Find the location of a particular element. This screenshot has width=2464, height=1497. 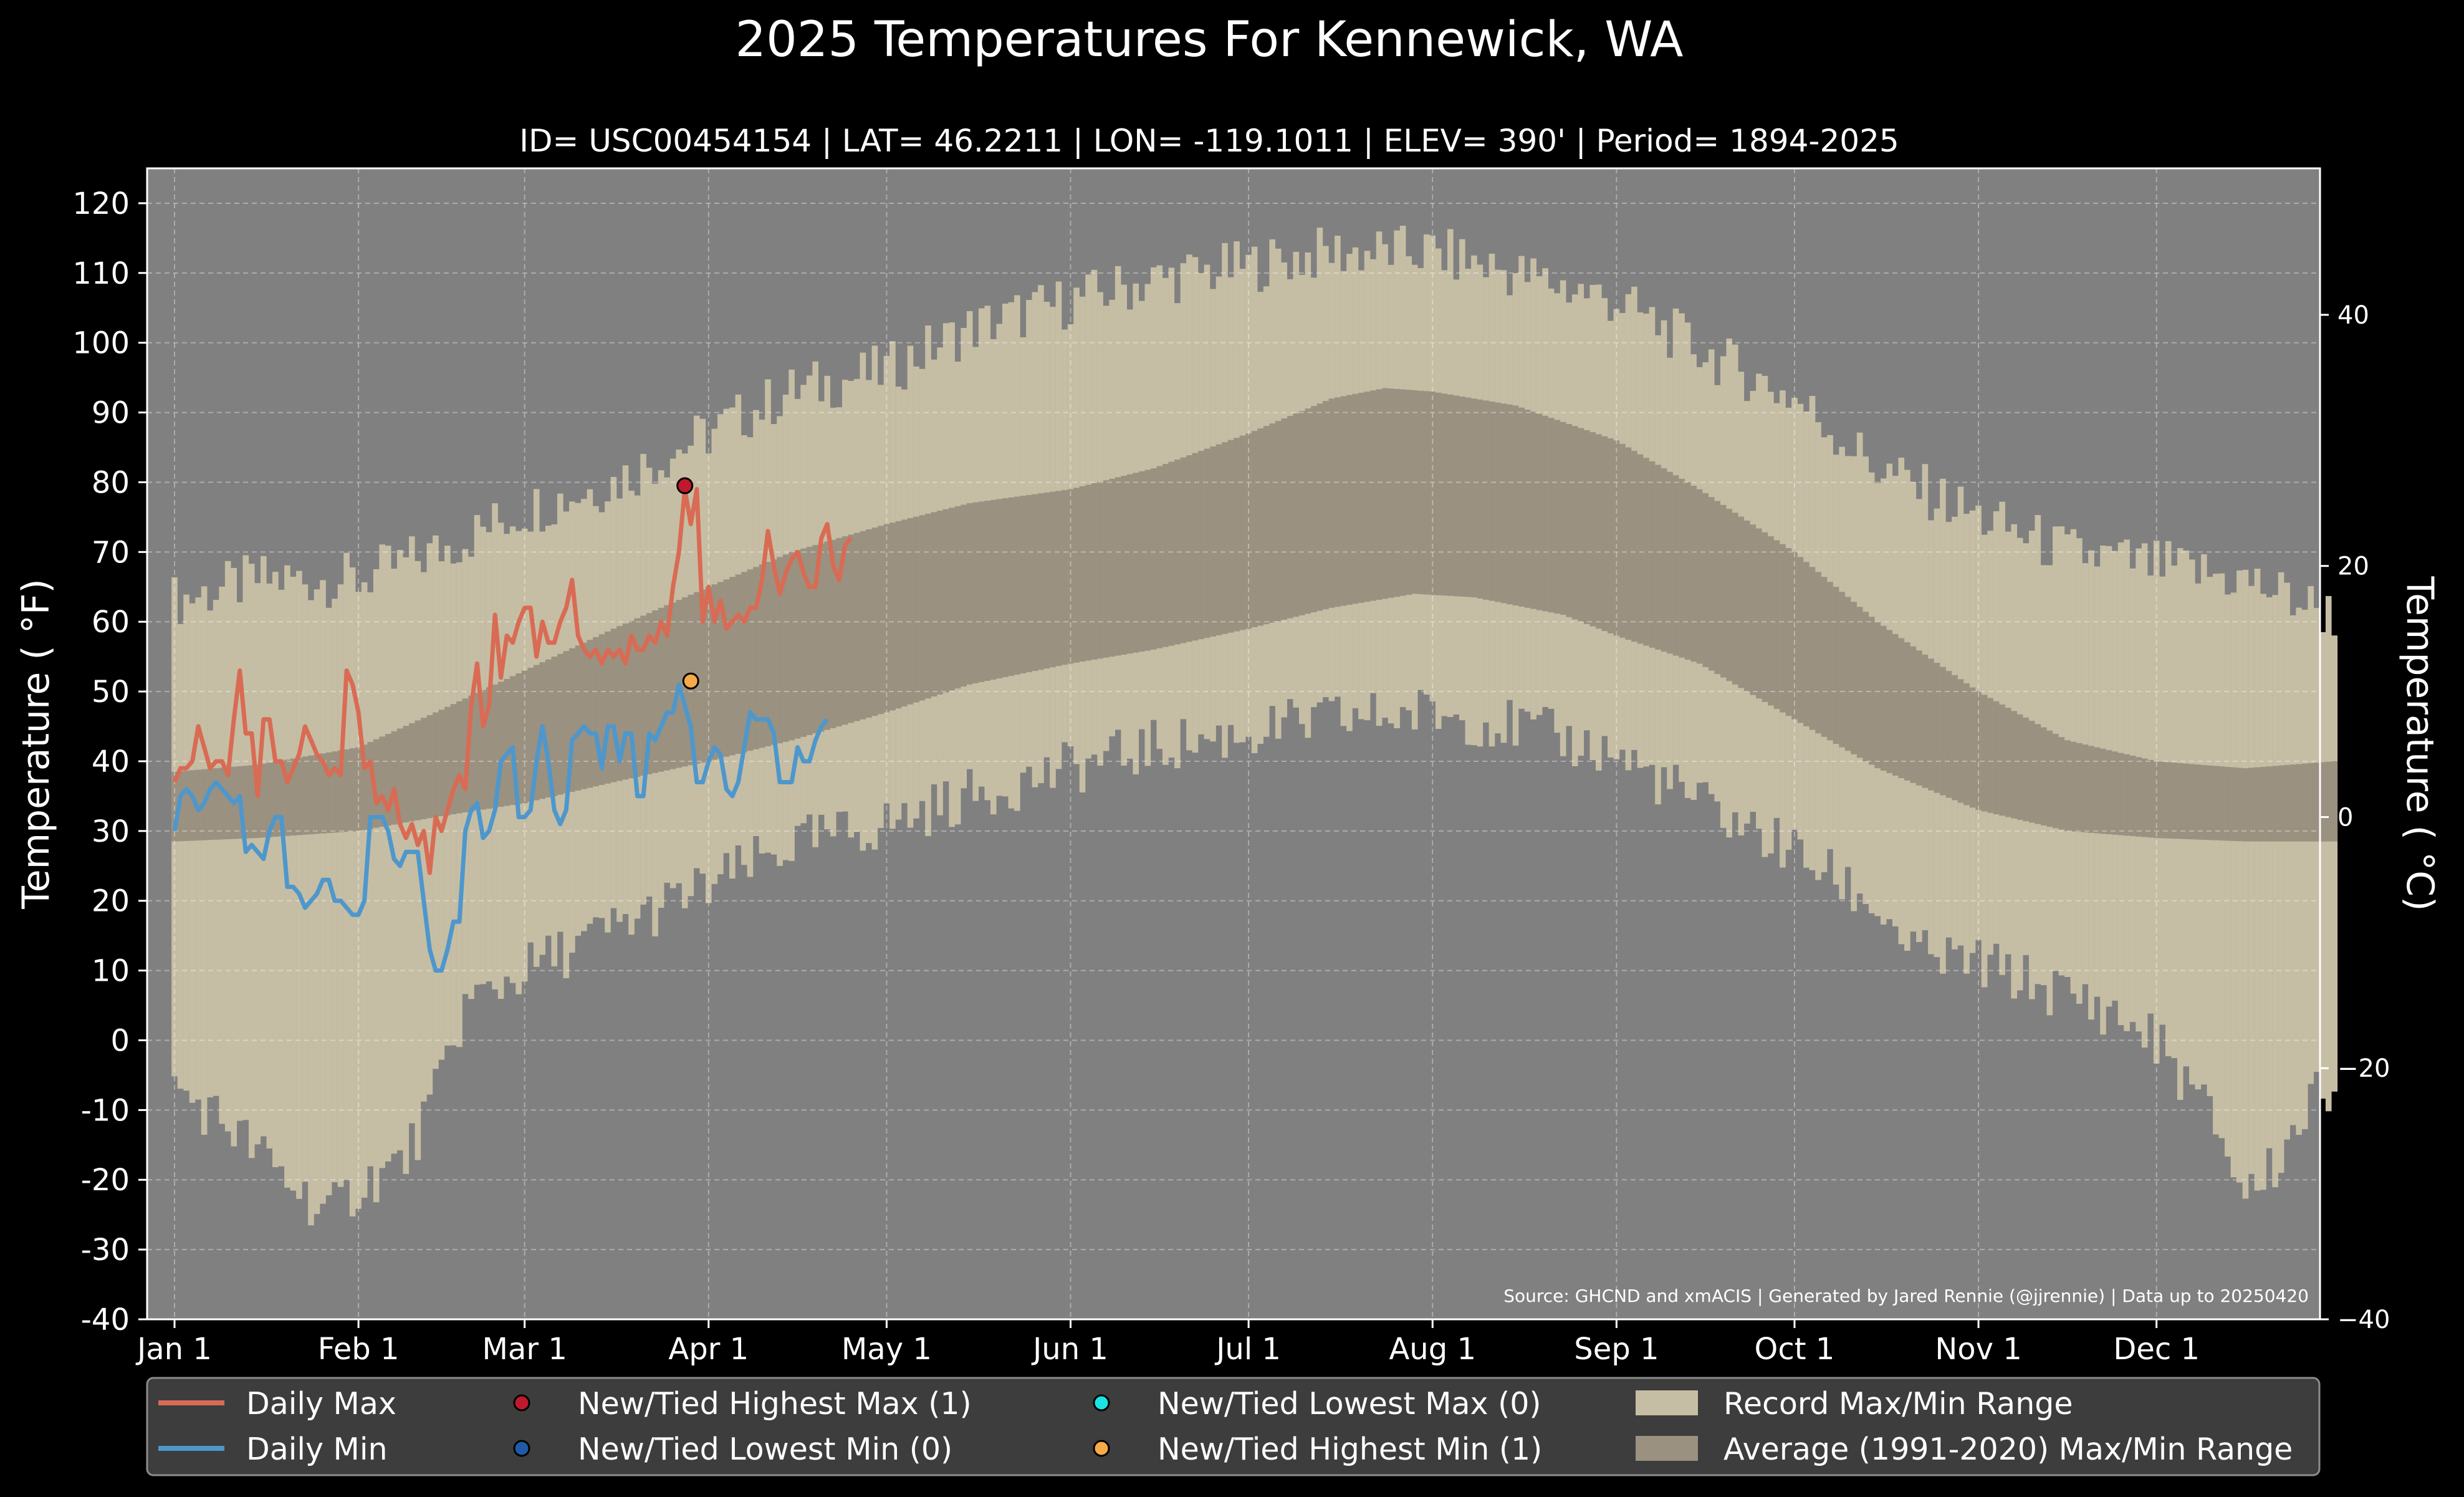

y-tick-label-right: 40 is located at coordinates (2353, 315).